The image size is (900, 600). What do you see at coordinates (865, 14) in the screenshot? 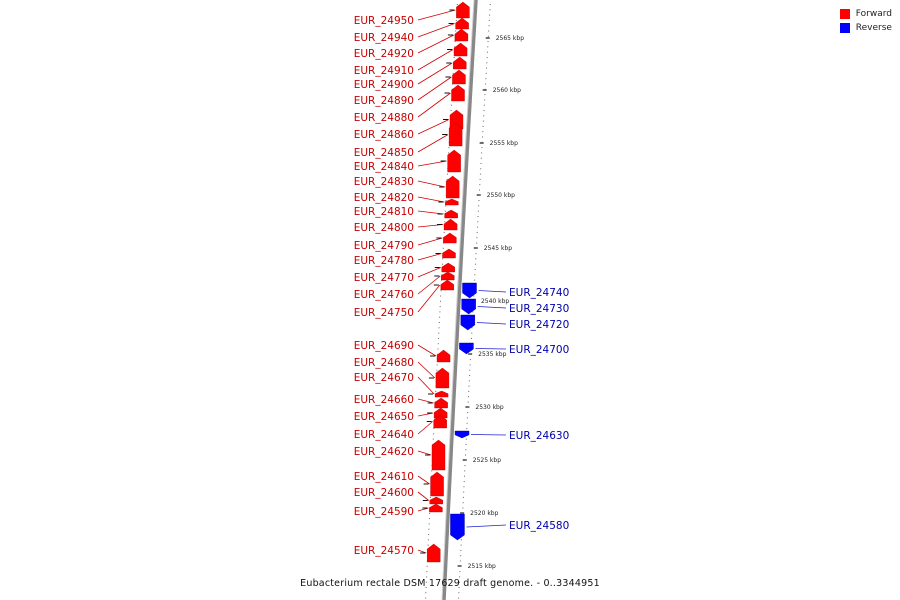
I see `legend-forward: Forward` at bounding box center [865, 14].